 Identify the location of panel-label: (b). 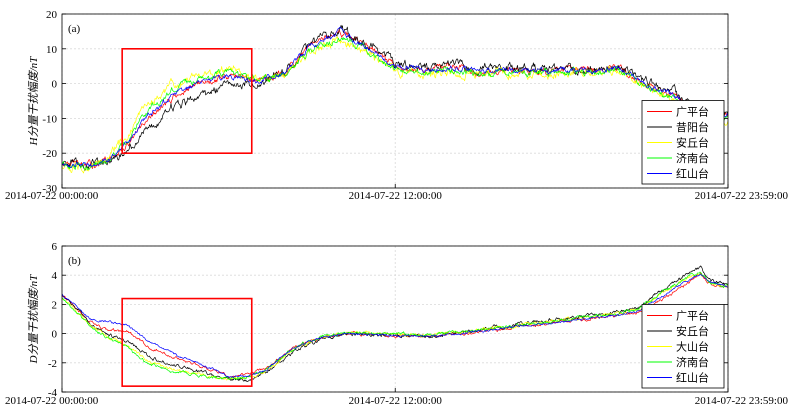
(74, 261).